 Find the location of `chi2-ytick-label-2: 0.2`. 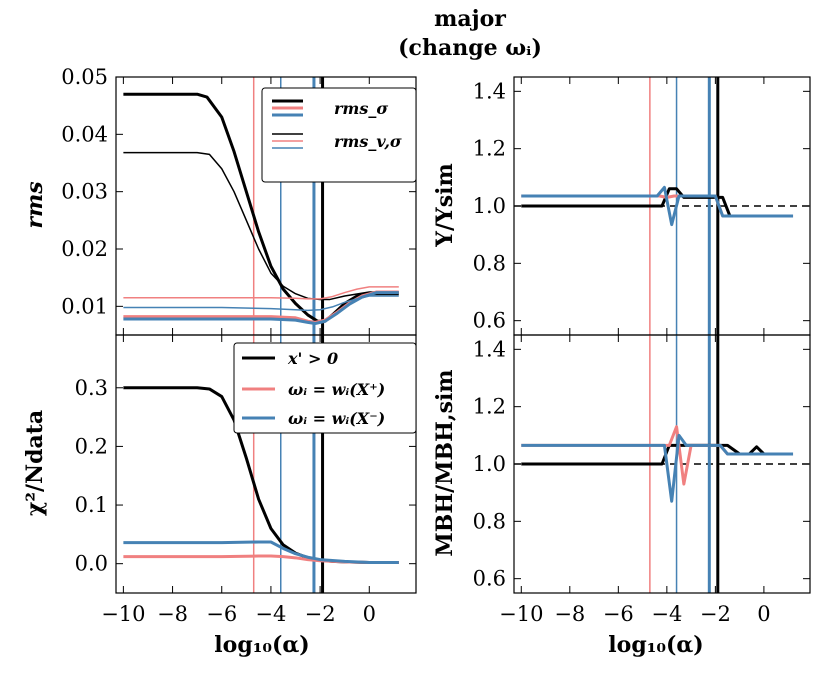

chi2-ytick-label-2: 0.2 is located at coordinates (91, 446).